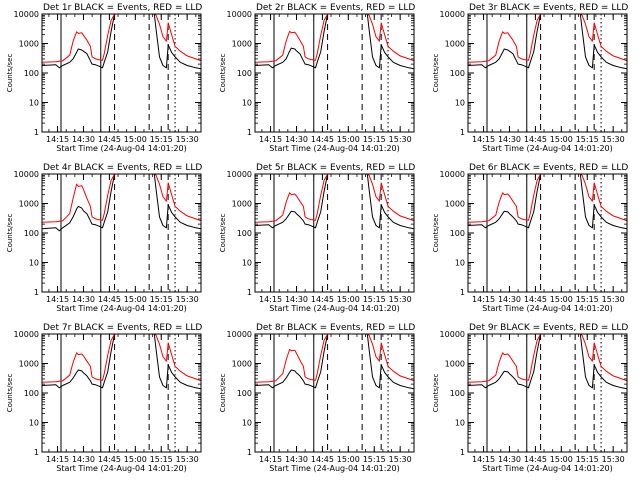 The image size is (640, 480). What do you see at coordinates (122, 8) in the screenshot?
I see `panel-title: Det 1r BLACK = Events, RED = LLD` at bounding box center [122, 8].